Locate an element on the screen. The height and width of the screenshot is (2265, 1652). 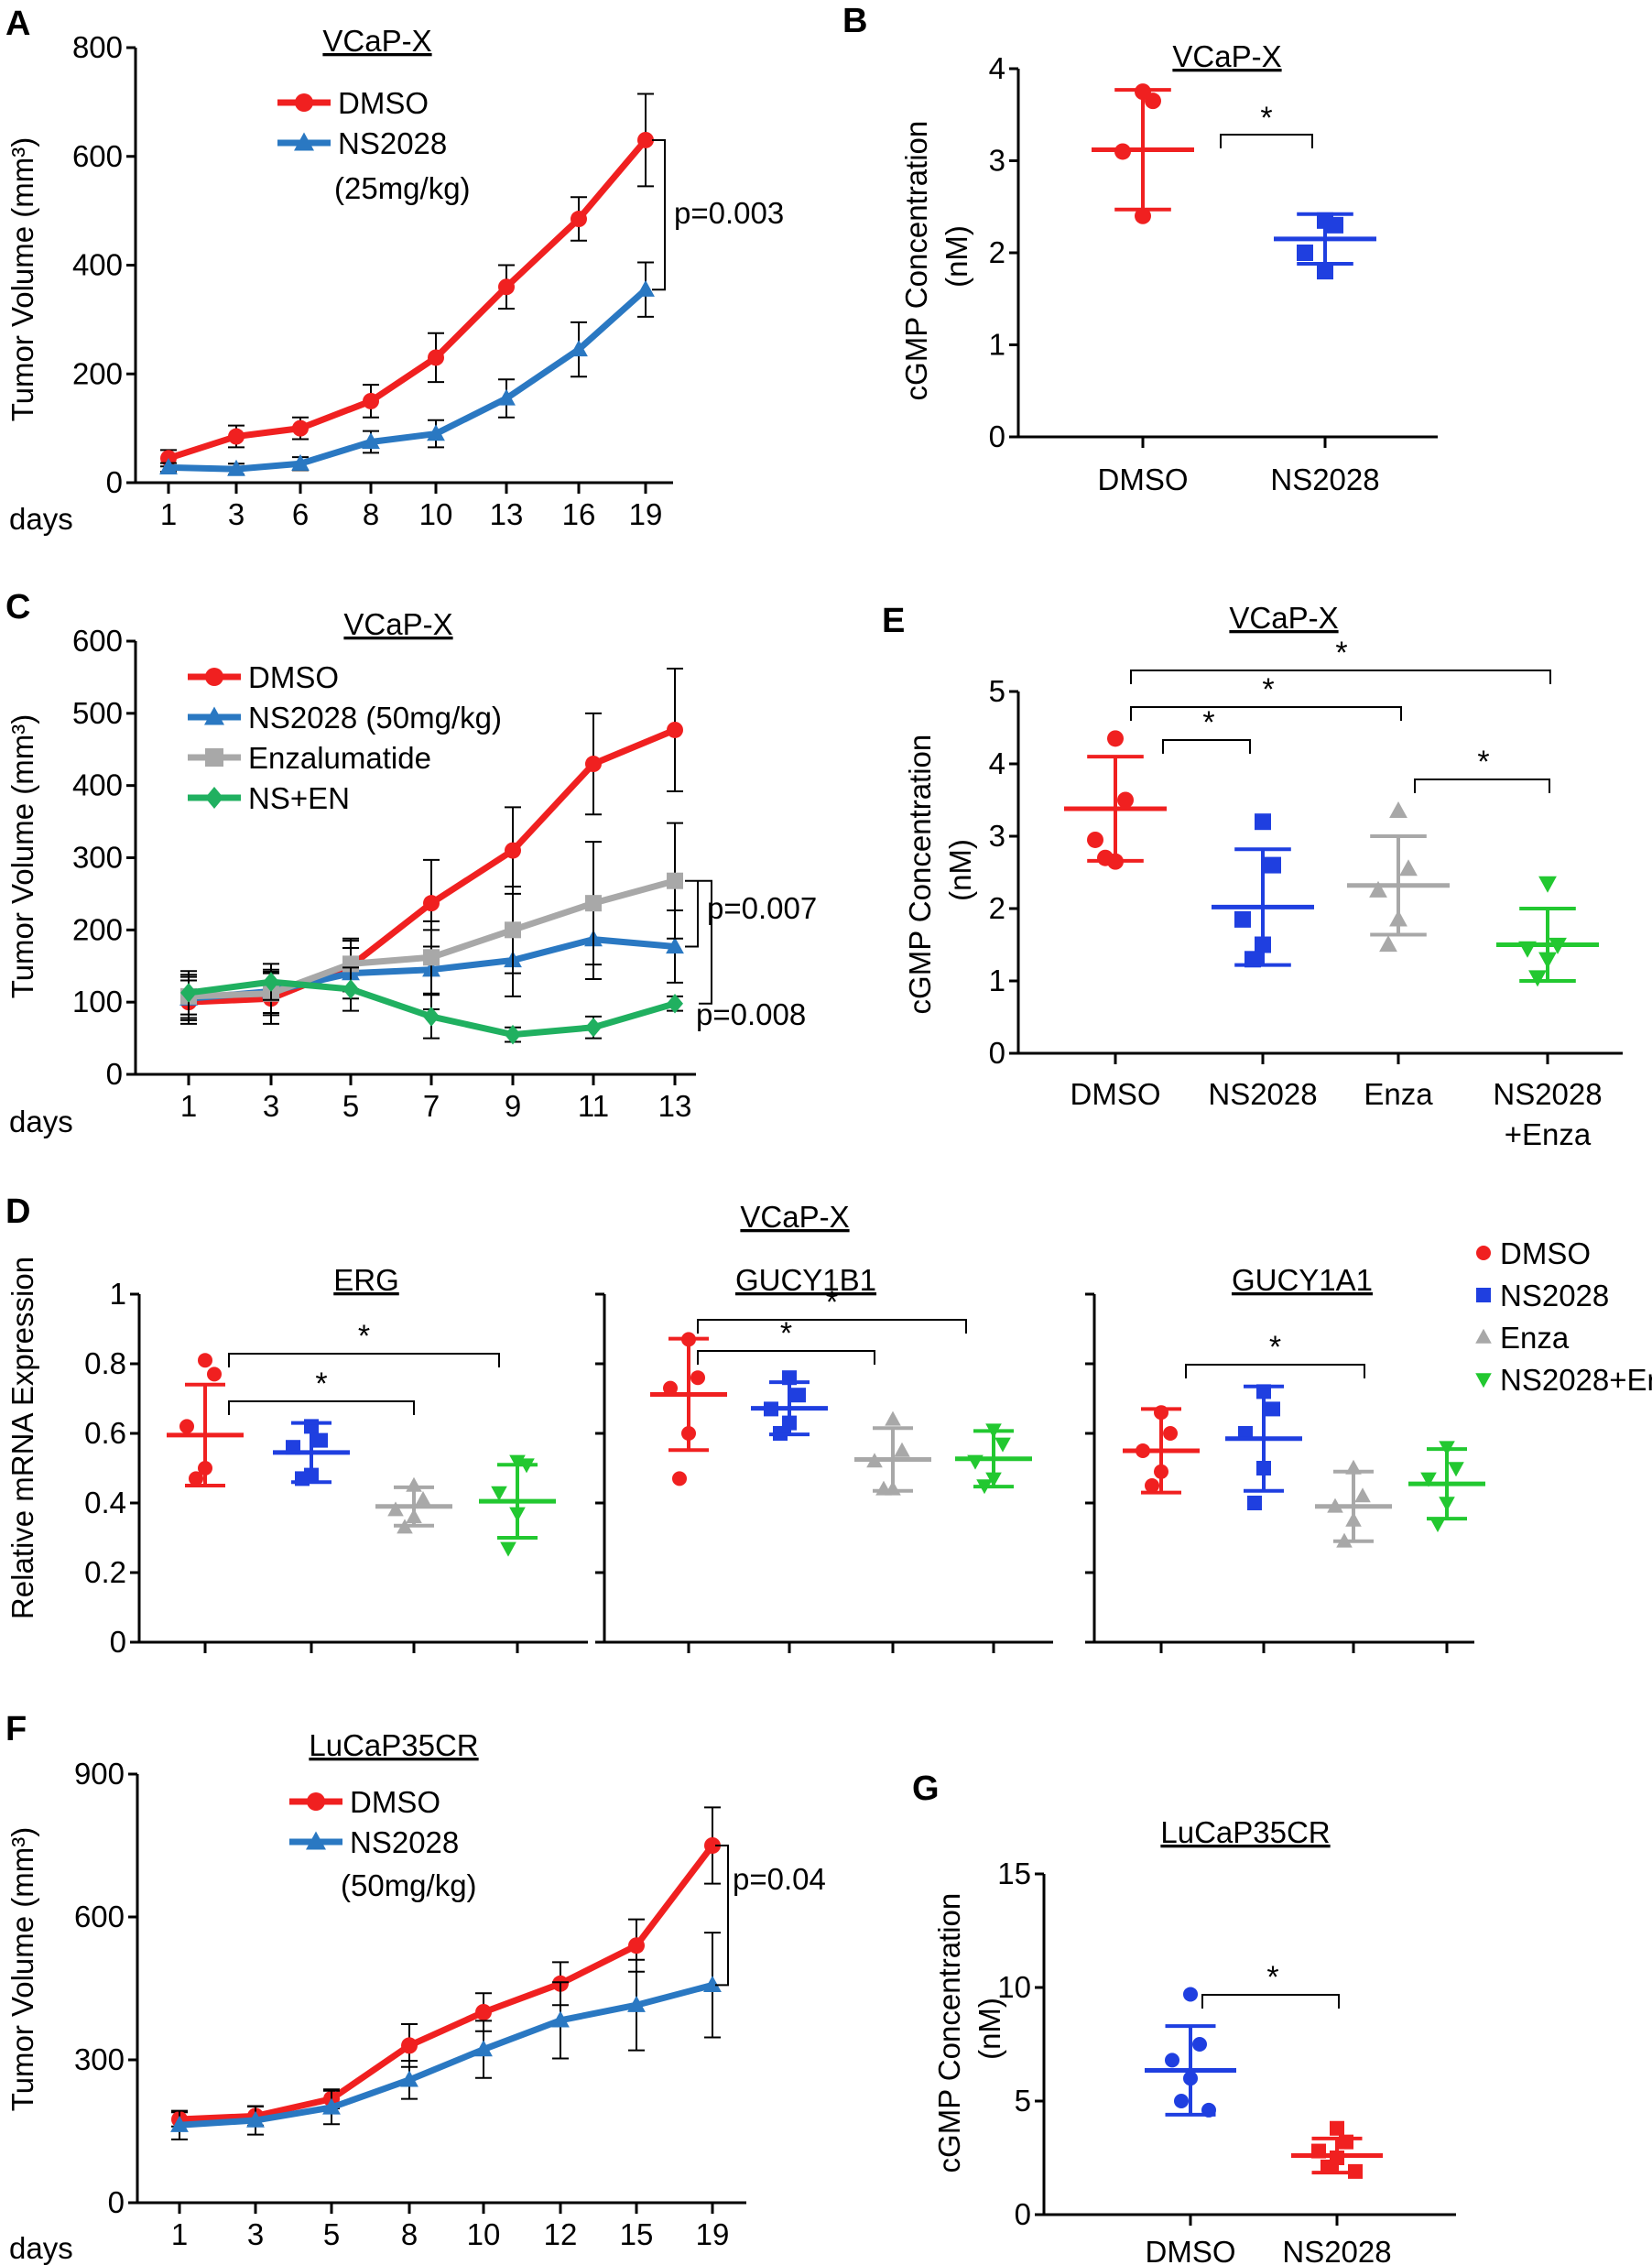
panel-b-sig-star: * is located at coordinates (1266, 118).